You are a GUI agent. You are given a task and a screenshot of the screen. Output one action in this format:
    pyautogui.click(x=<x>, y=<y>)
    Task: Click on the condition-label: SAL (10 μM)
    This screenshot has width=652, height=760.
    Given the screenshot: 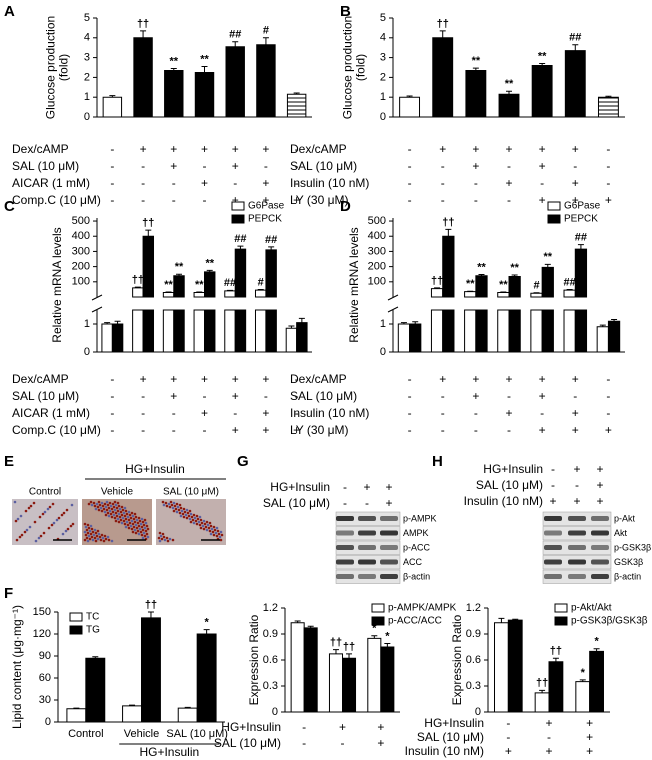 What is the action you would take?
    pyautogui.click(x=450, y=737)
    